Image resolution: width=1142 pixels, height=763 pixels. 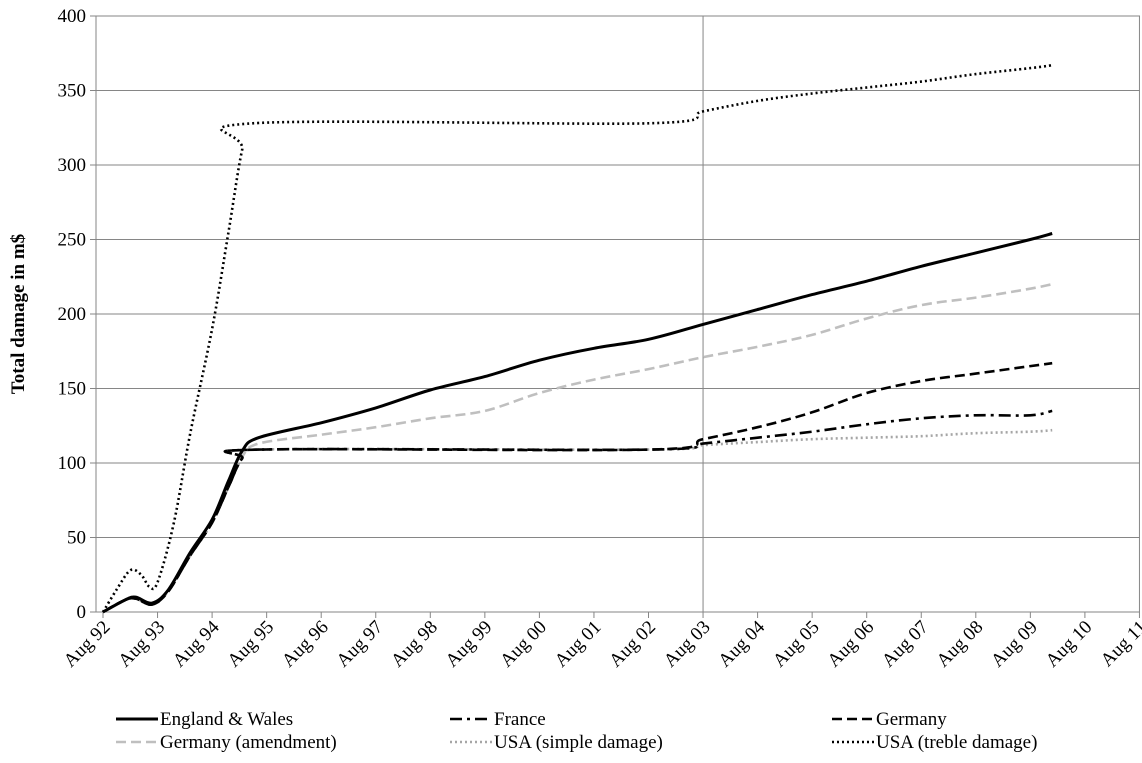 I want to click on x-tick-label: Aug 01, so click(x=578, y=644).